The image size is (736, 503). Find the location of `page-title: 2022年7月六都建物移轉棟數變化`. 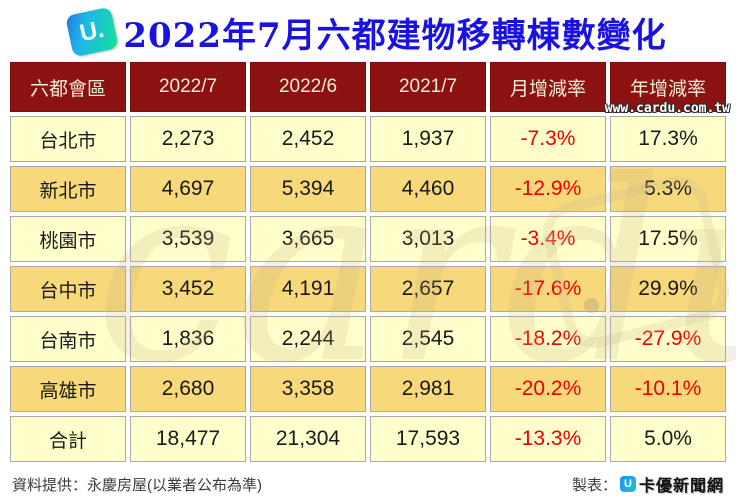

page-title: 2022年7月六都建物移轉棟數變化 is located at coordinates (395, 35).